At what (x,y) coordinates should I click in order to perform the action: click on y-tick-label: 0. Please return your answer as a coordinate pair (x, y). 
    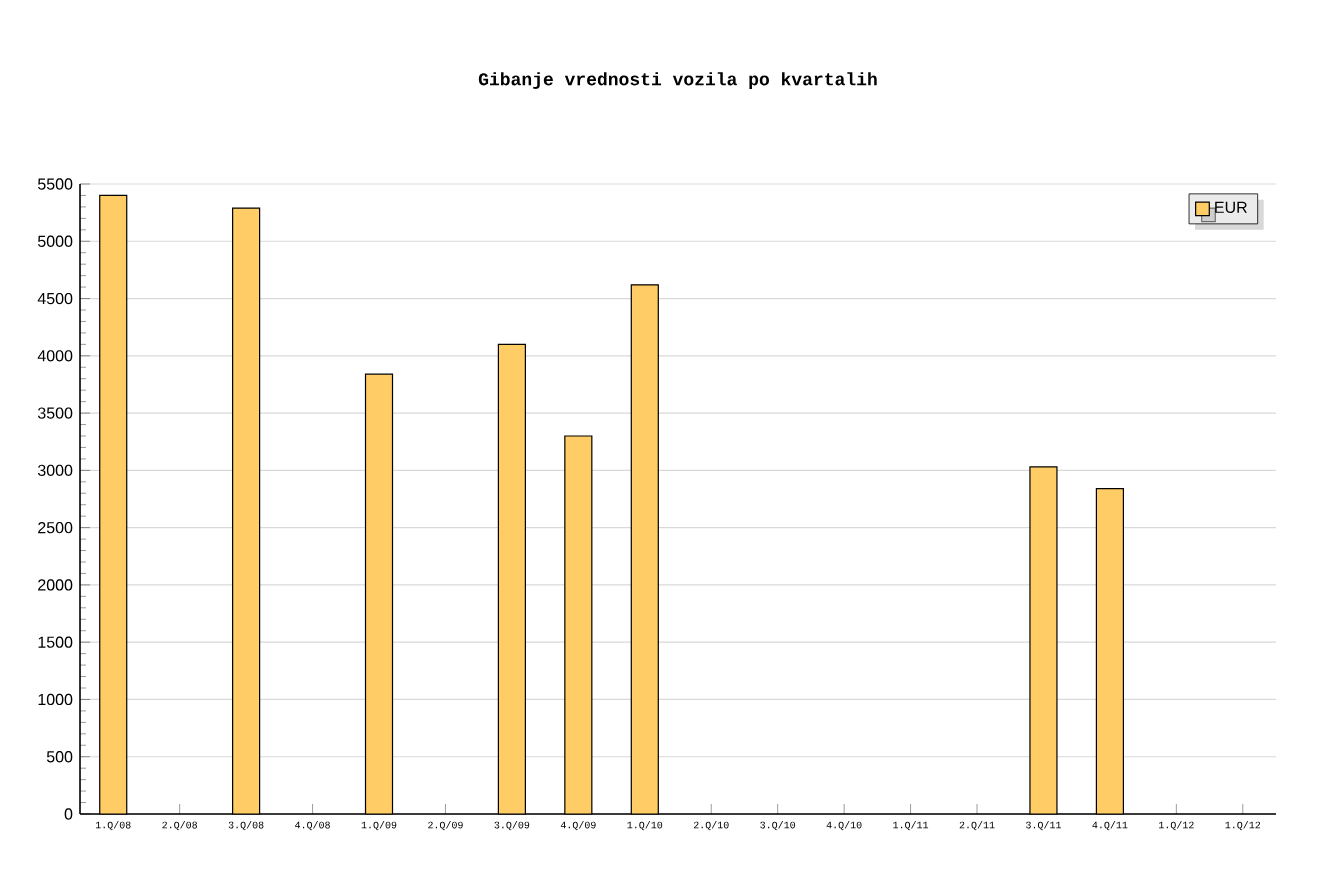
    Looking at the image, I should click on (68, 814).